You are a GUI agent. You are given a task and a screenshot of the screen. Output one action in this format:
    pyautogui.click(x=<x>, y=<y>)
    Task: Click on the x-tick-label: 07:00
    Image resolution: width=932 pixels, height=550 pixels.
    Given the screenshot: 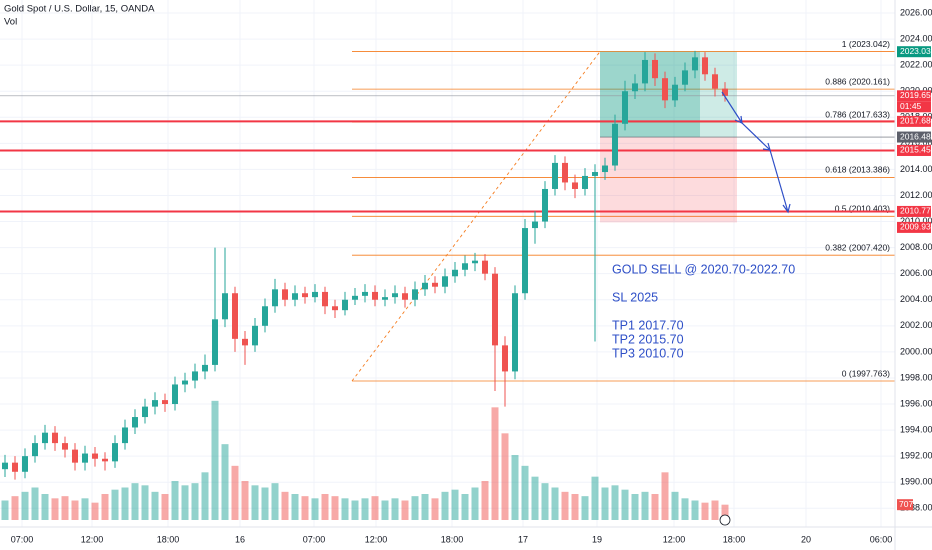 What is the action you would take?
    pyautogui.click(x=314, y=539)
    